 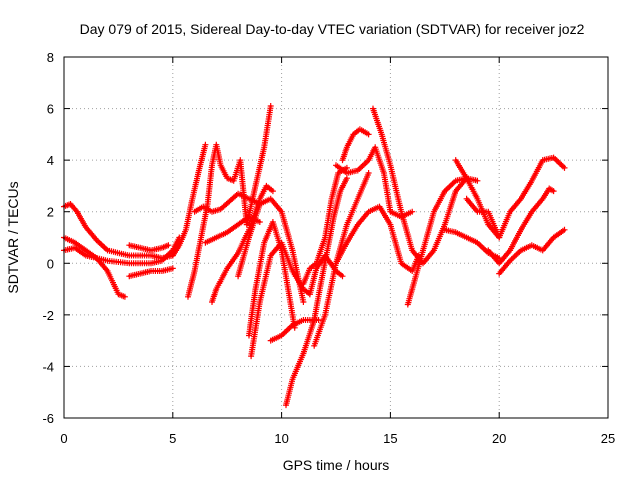 I want to click on y-tick-label: 2, so click(x=50, y=212).